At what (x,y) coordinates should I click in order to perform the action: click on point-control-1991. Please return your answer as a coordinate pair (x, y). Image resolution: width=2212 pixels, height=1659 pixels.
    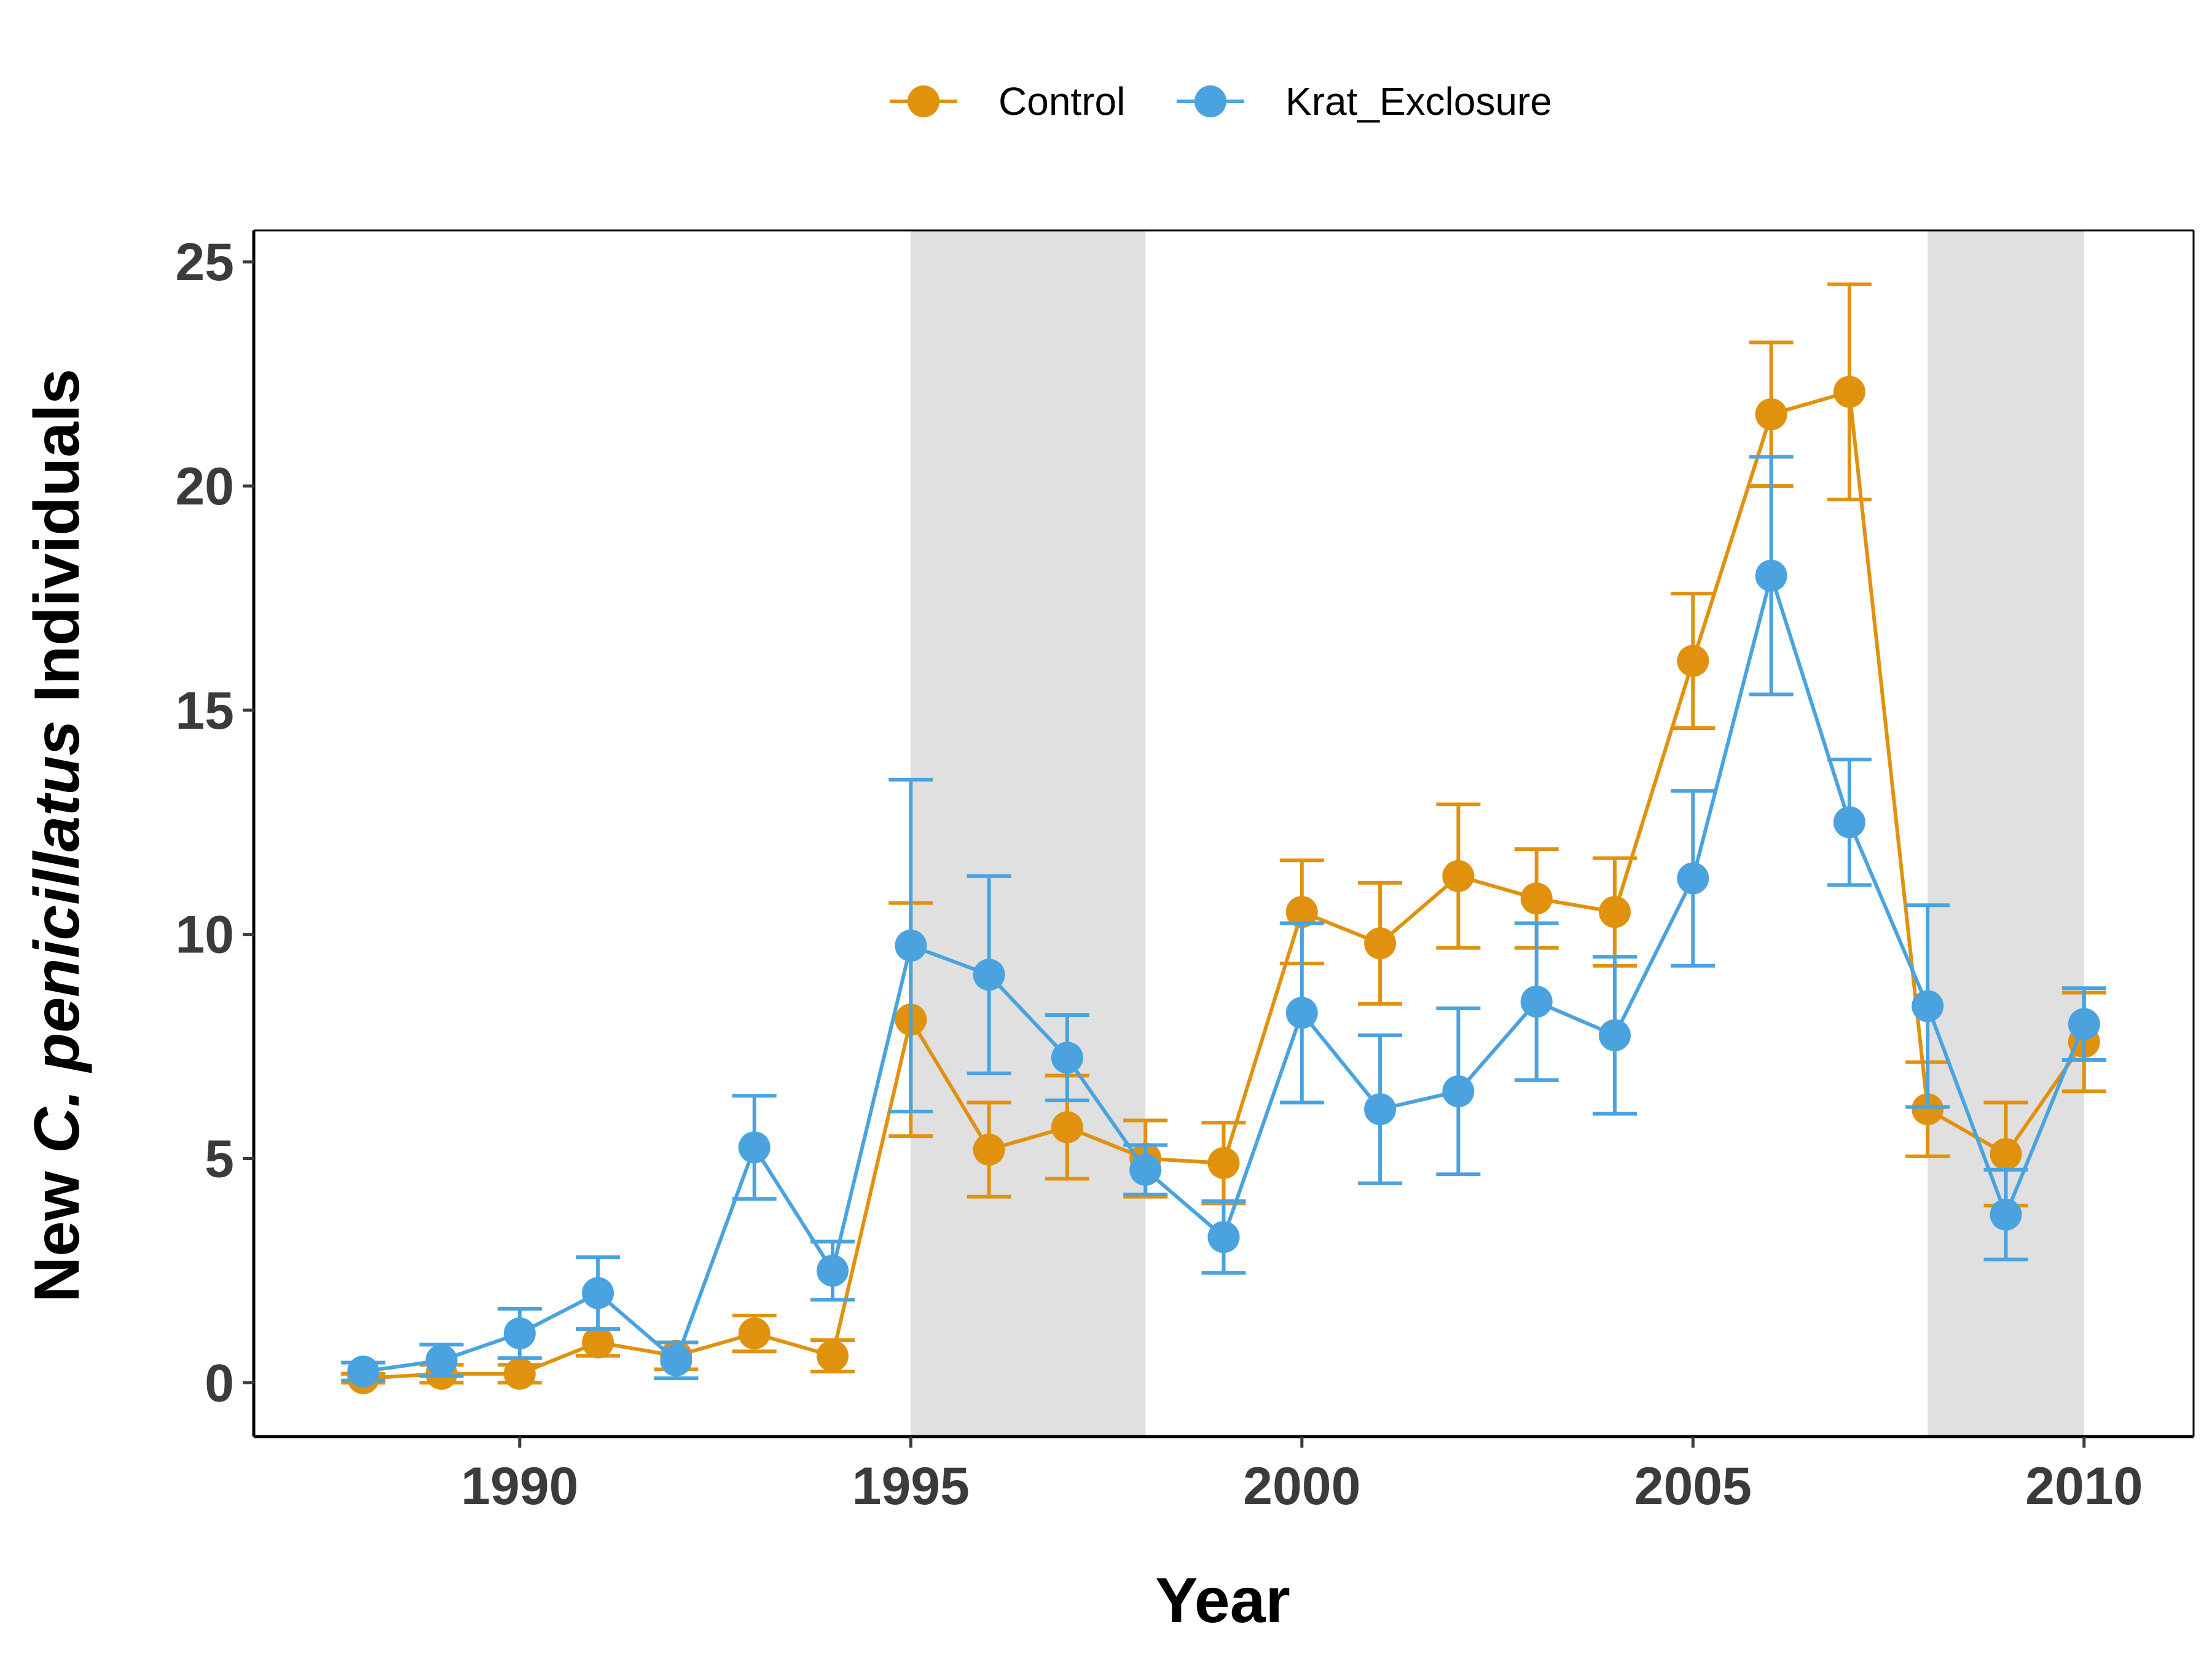
    Looking at the image, I should click on (598, 1342).